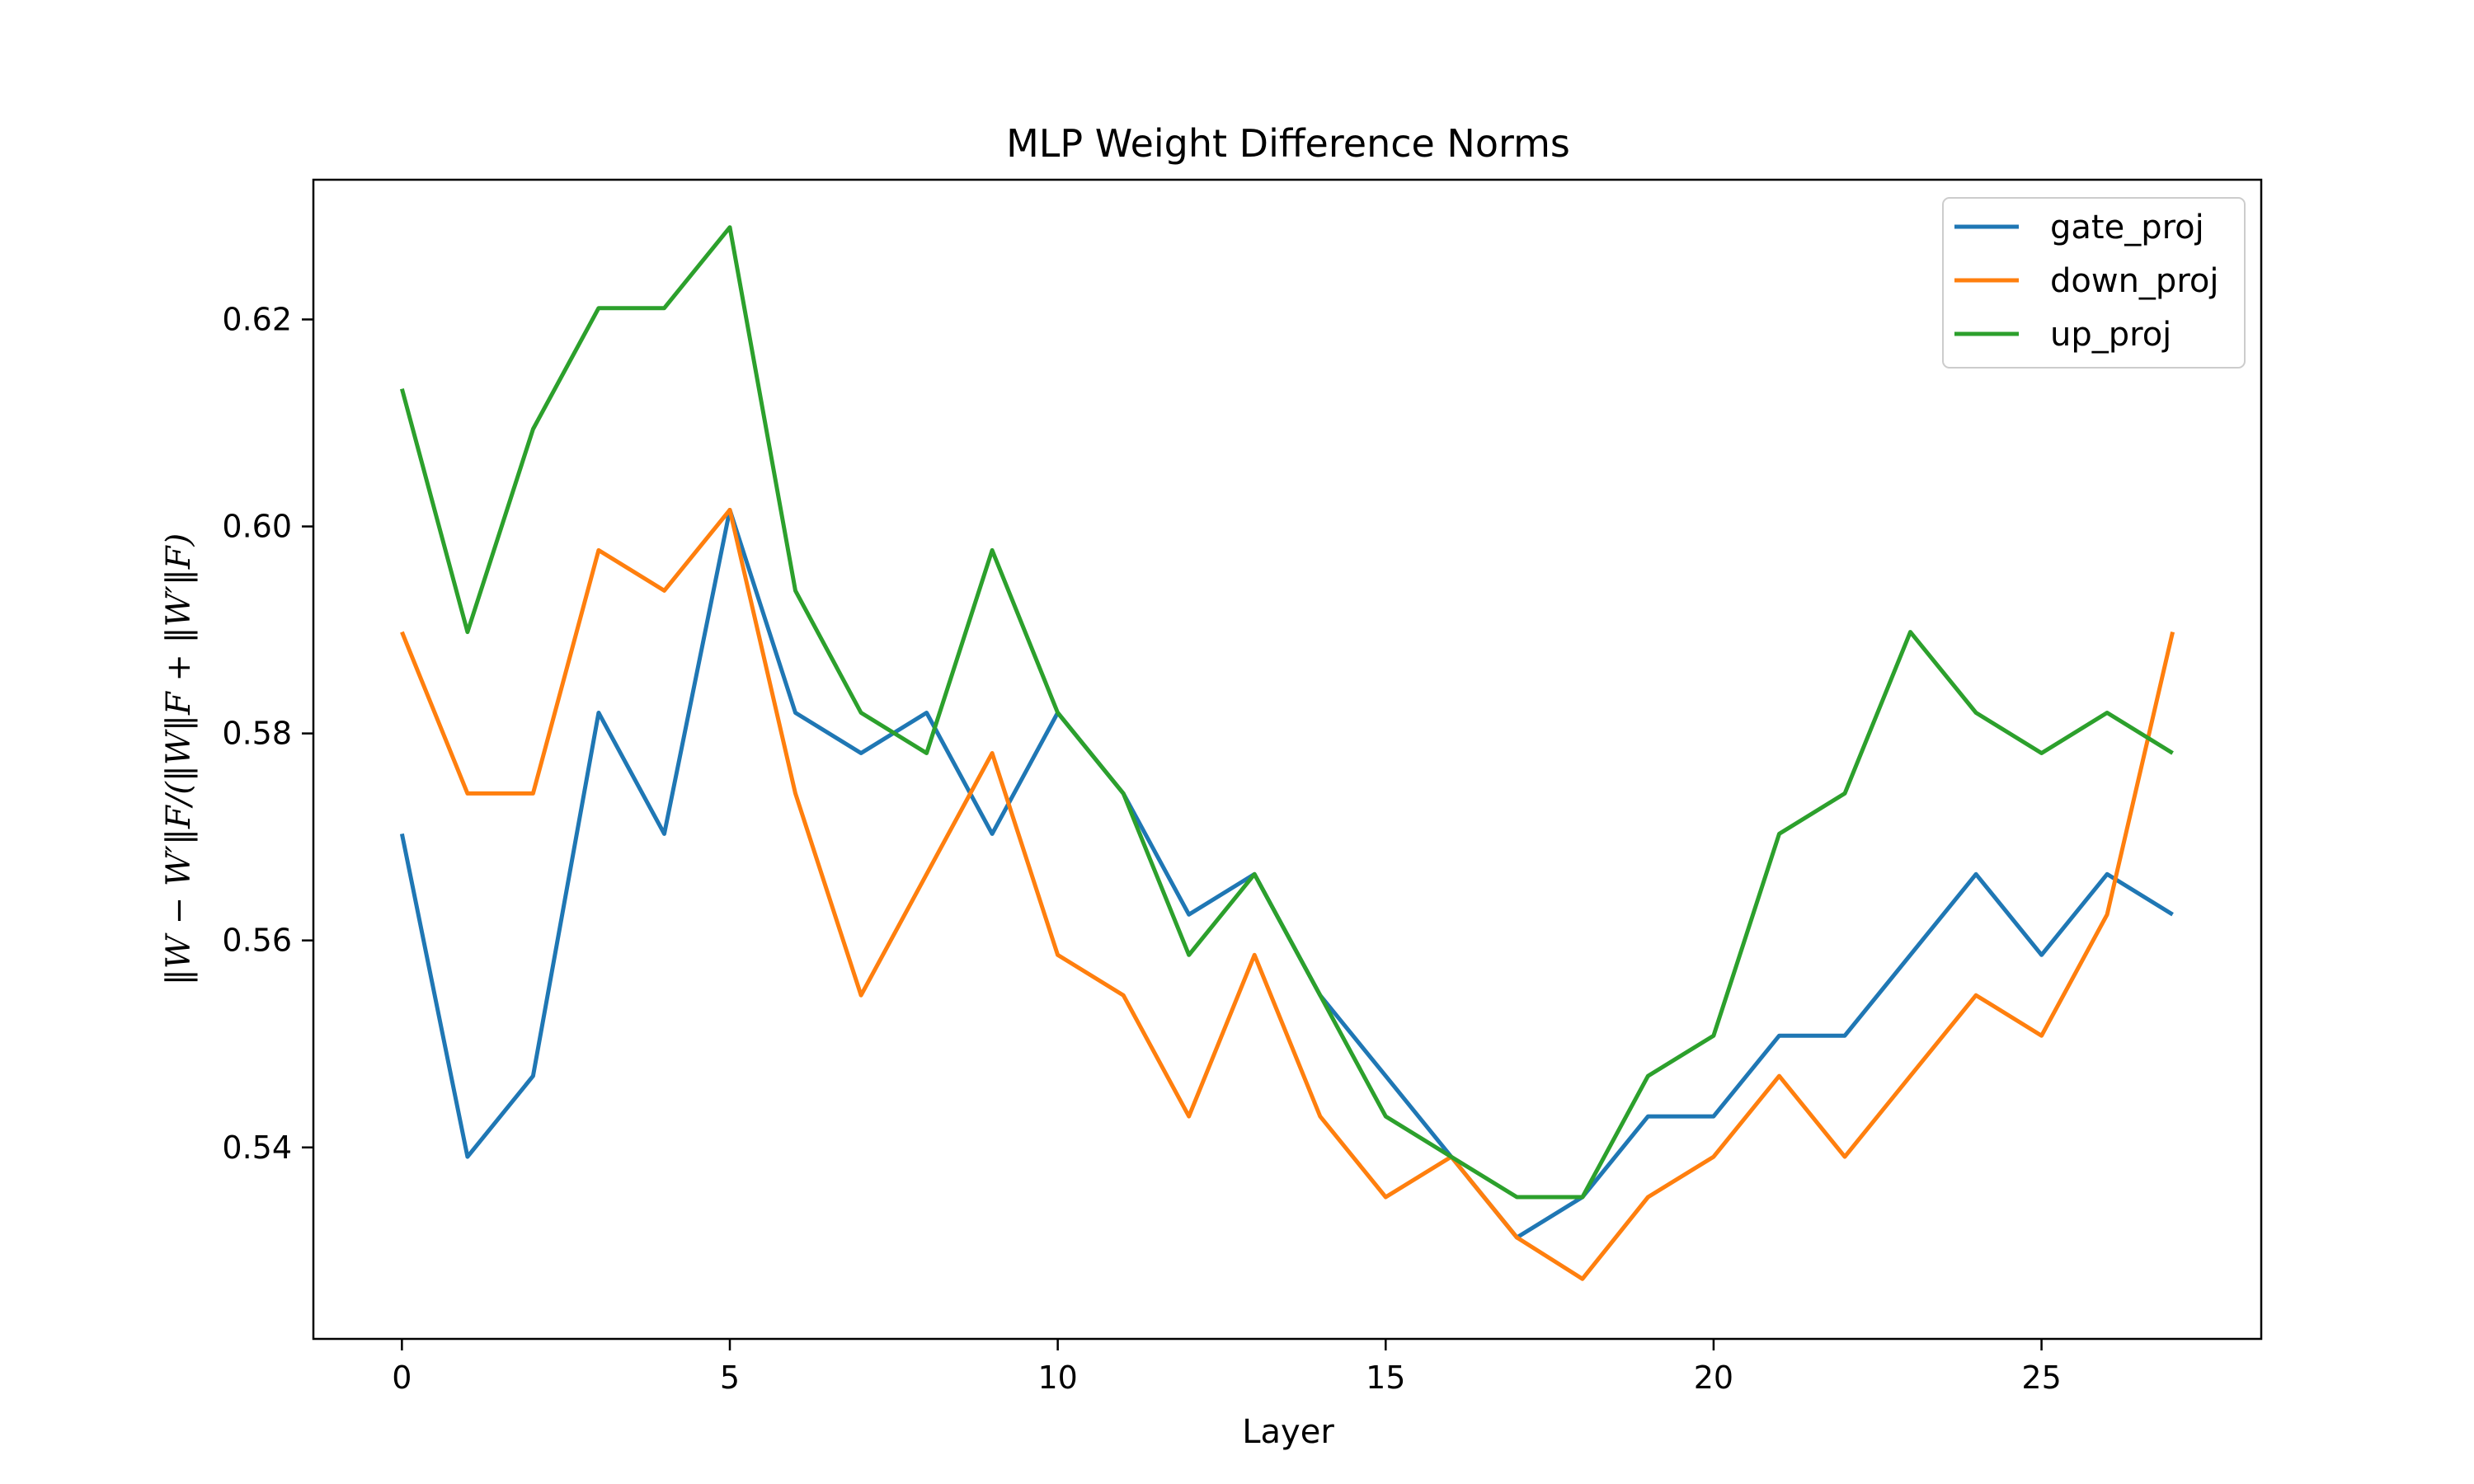 The width and height of the screenshot is (2474, 1484). I want to click on x-tick-label: 5, so click(730, 1378).